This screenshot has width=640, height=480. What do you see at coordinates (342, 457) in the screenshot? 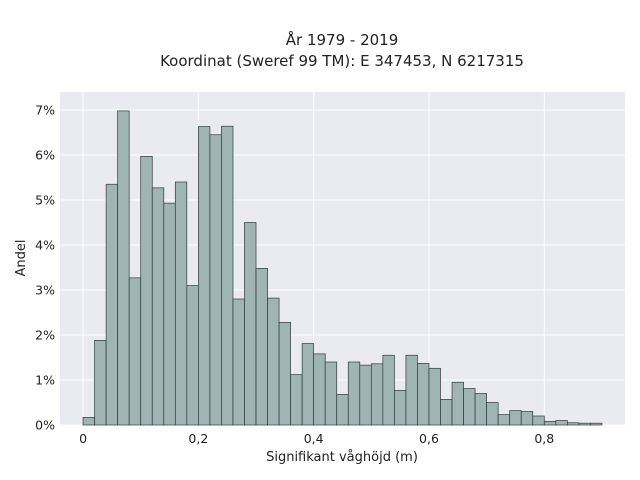
I see `x-axis-label: Signifikant våghöjd (m)` at bounding box center [342, 457].